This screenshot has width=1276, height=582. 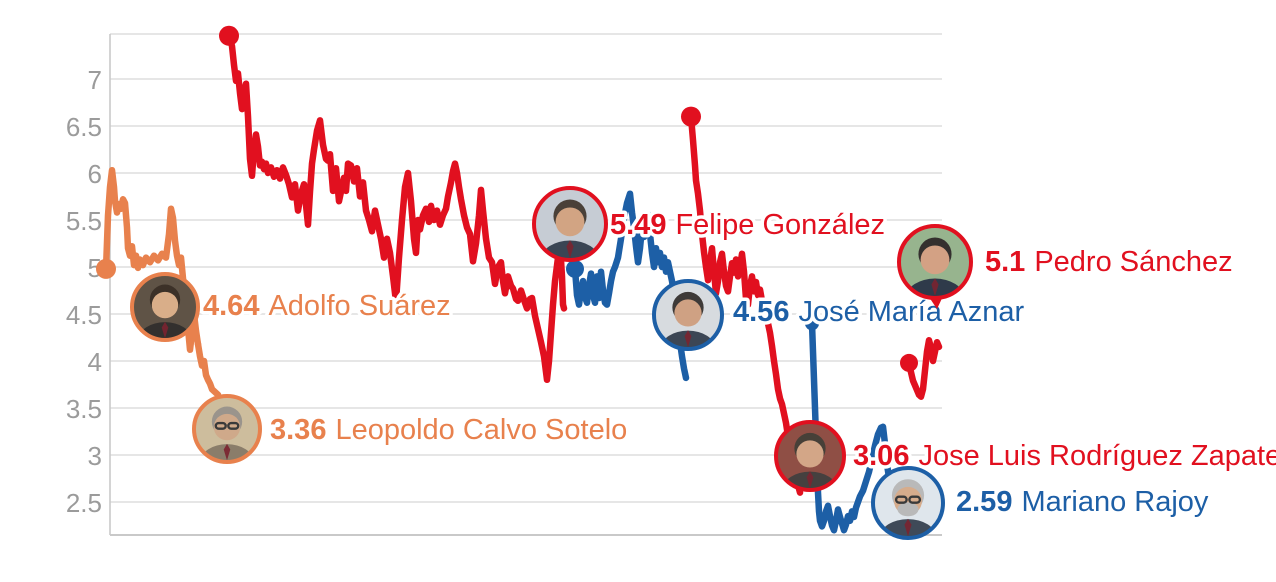 I want to click on y-tick-label: 6, so click(x=95, y=174).